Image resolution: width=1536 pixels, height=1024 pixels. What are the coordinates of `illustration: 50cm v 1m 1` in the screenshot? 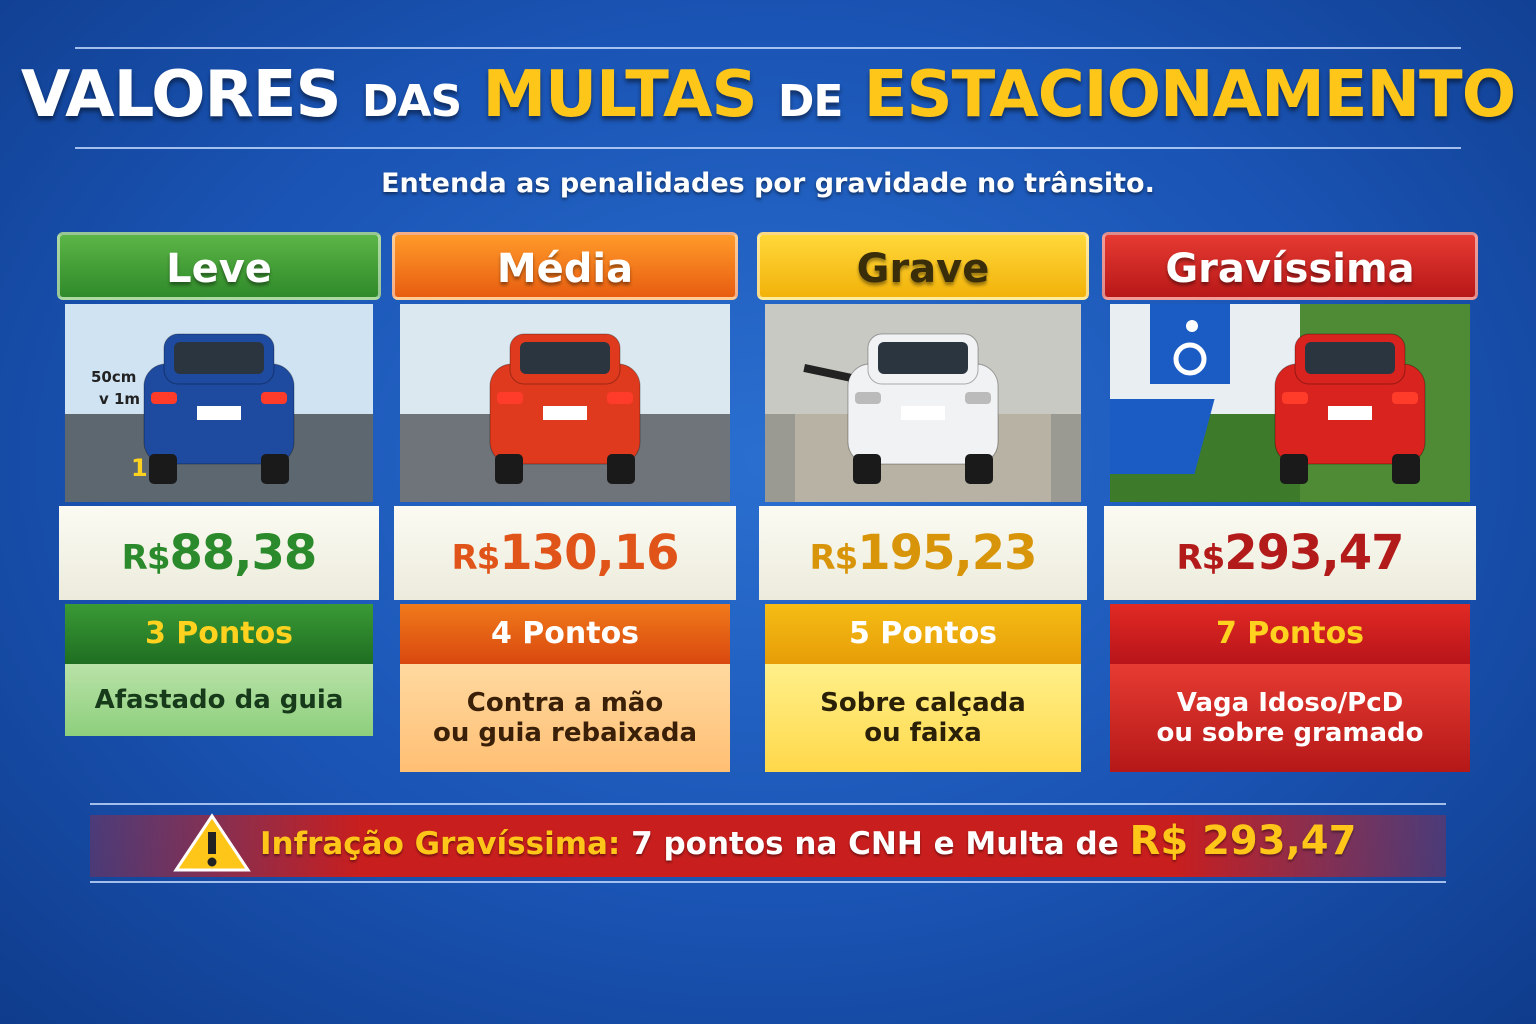 It's located at (219, 403).